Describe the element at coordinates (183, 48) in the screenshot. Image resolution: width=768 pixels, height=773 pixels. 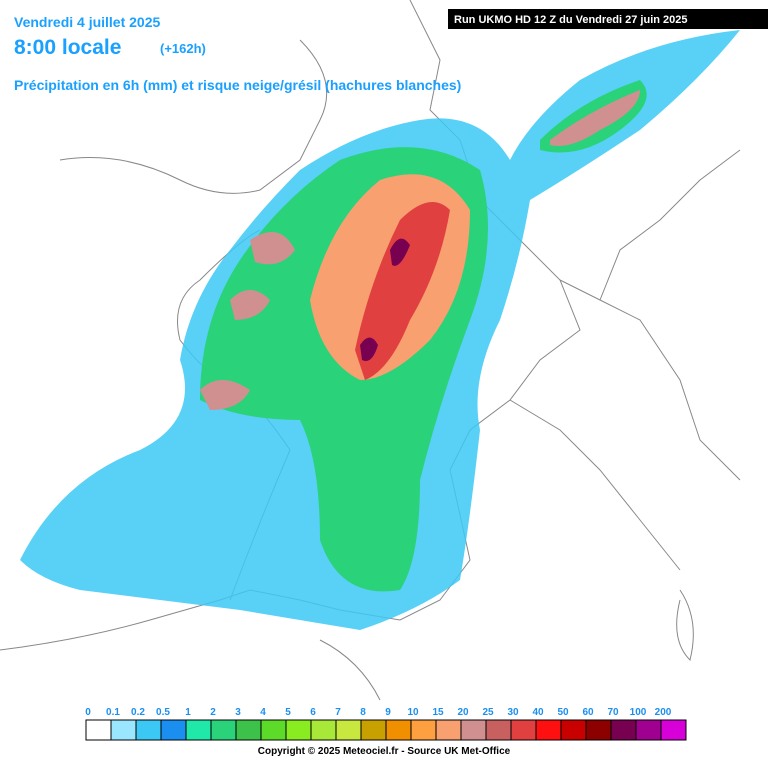
I see `lead-time: (+162h)` at that location.